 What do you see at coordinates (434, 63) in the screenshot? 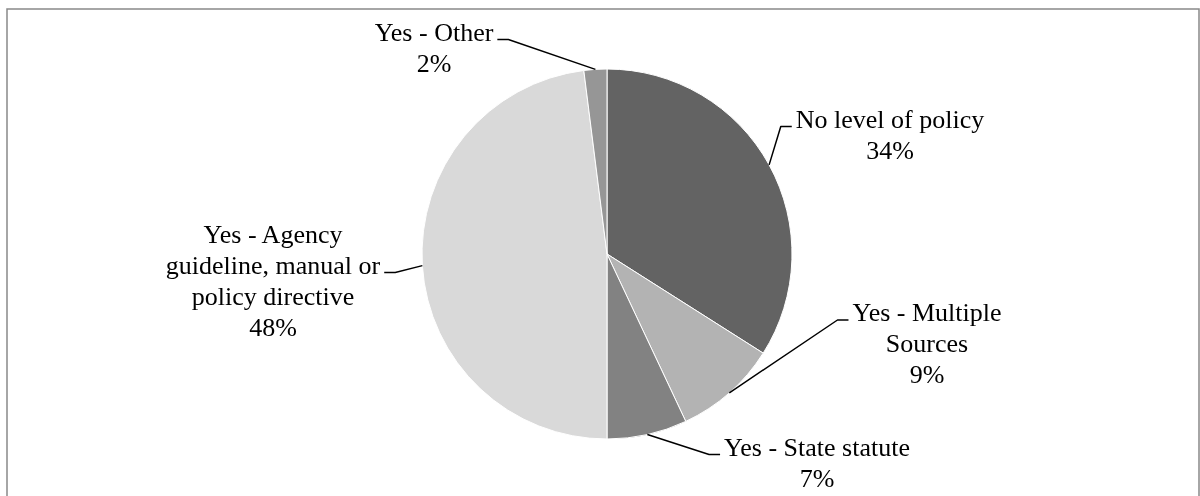
I see `data-label: 2%` at bounding box center [434, 63].